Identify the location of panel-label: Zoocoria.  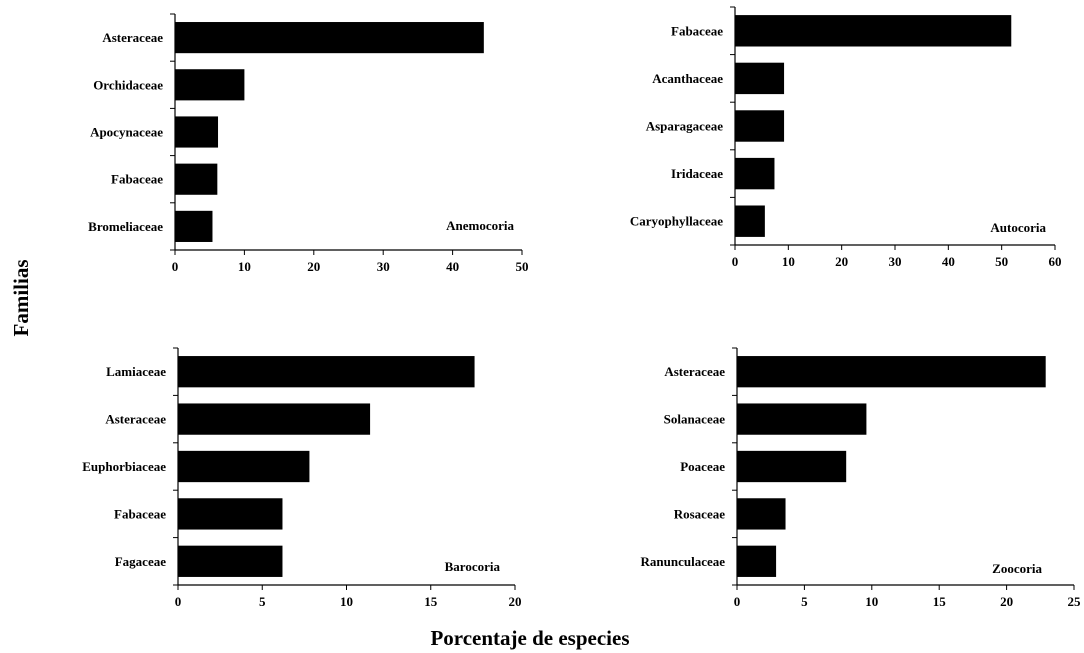
(1017, 568).